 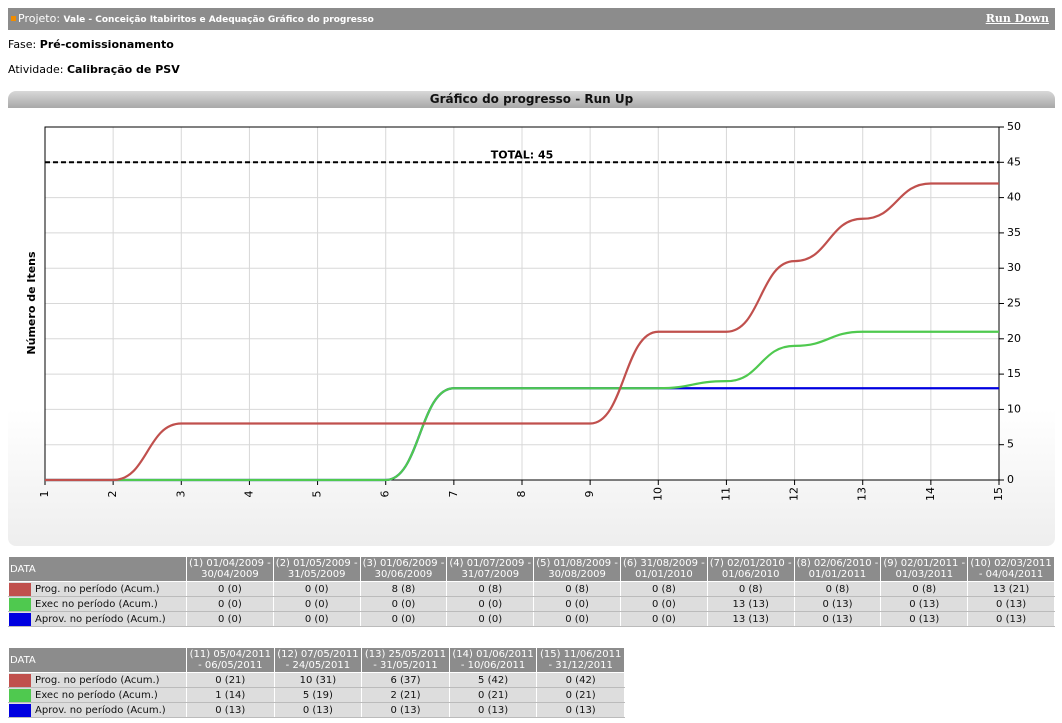 What do you see at coordinates (22, 44) in the screenshot?
I see `fase-label: Fase:` at bounding box center [22, 44].